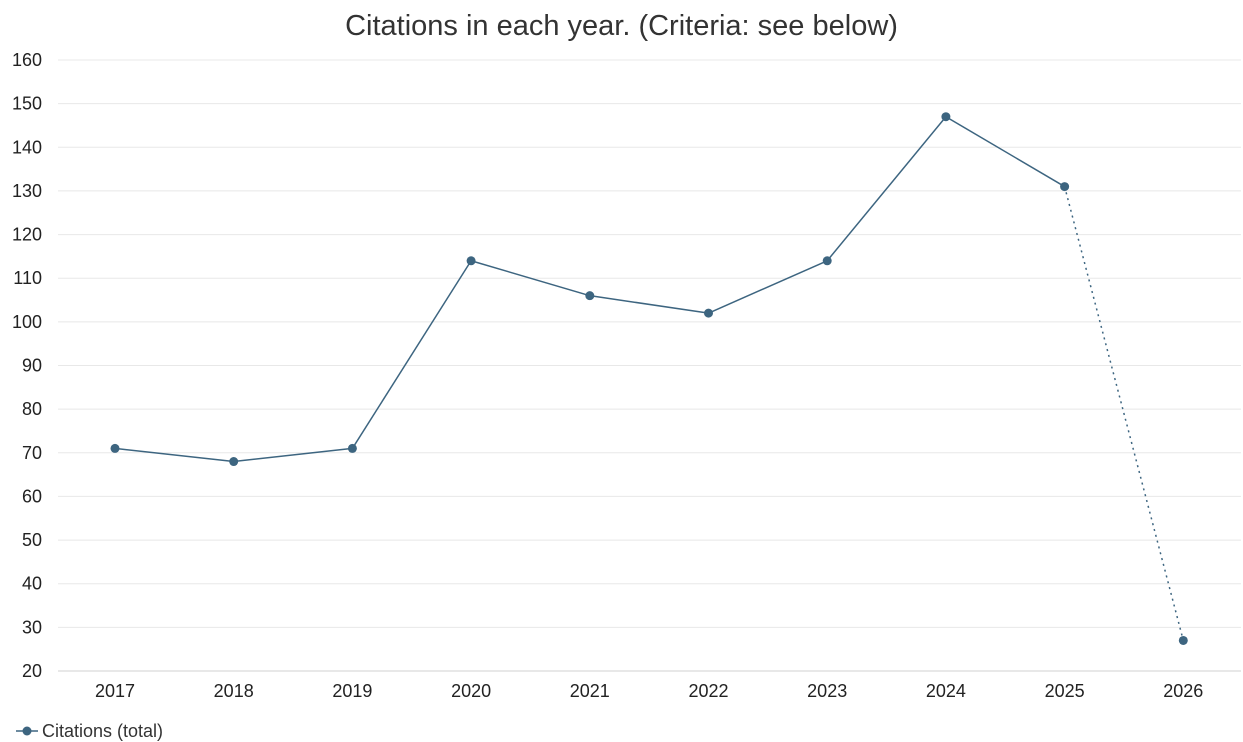 This screenshot has height=742, width=1243. I want to click on series-segment-projected, so click(1124, 413).